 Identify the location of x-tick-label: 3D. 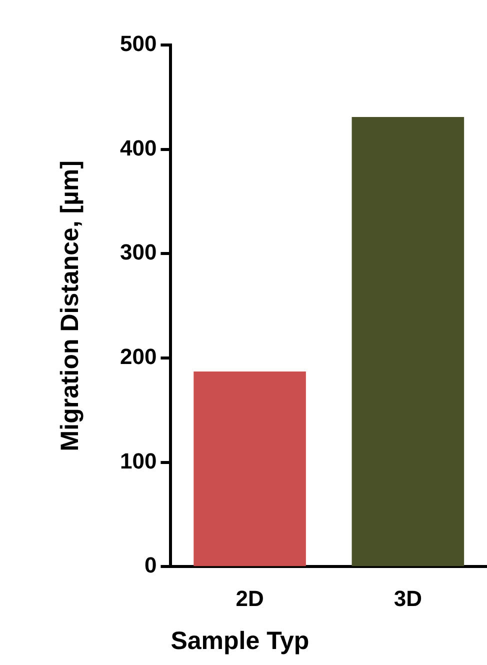
(408, 598).